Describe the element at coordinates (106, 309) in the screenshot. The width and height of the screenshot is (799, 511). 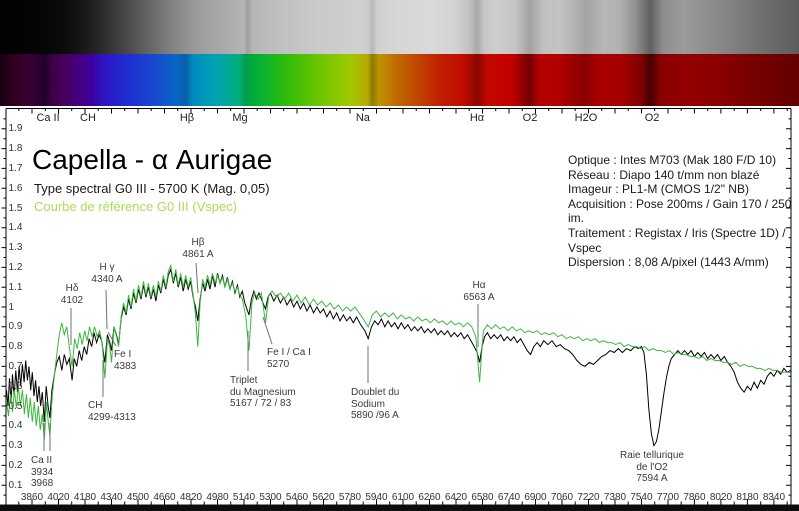
I see `annotation-pointer-h-gamma` at that location.